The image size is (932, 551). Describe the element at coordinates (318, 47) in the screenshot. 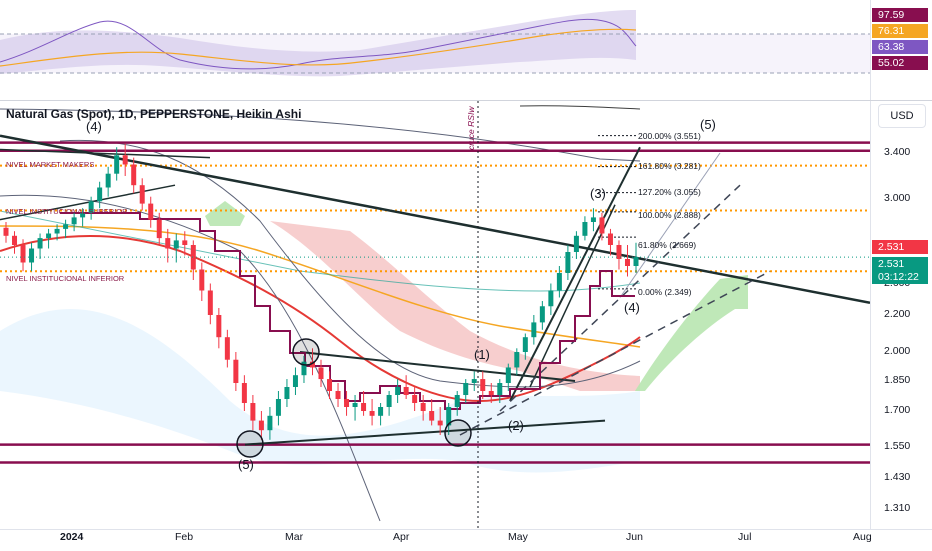

I see `osc-line-orange` at that location.